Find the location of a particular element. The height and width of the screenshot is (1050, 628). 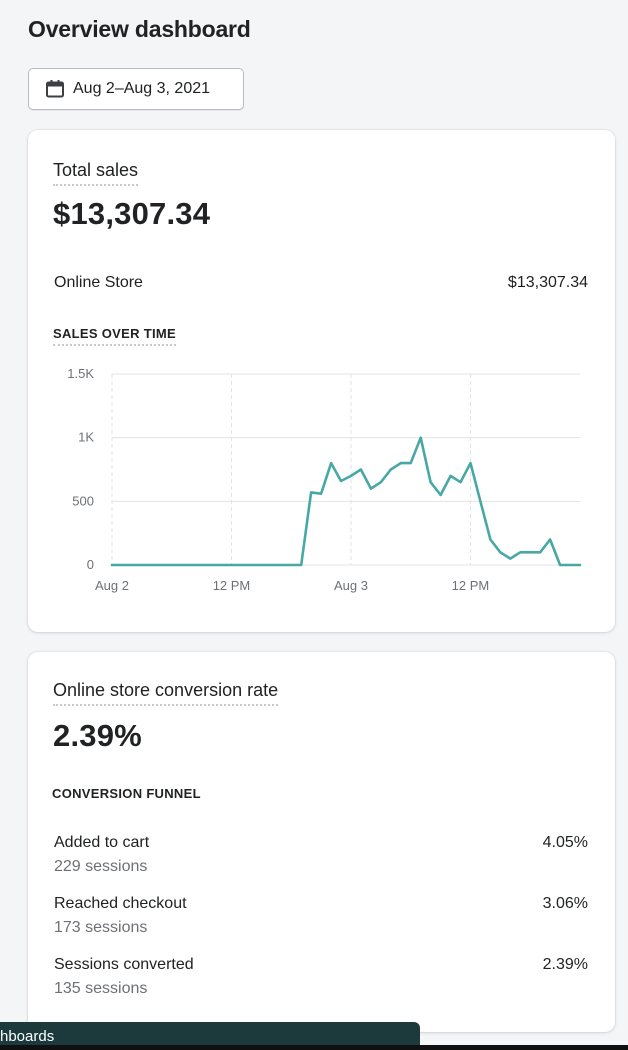

funnel-step-label: Reached checkout is located at coordinates (120, 903).